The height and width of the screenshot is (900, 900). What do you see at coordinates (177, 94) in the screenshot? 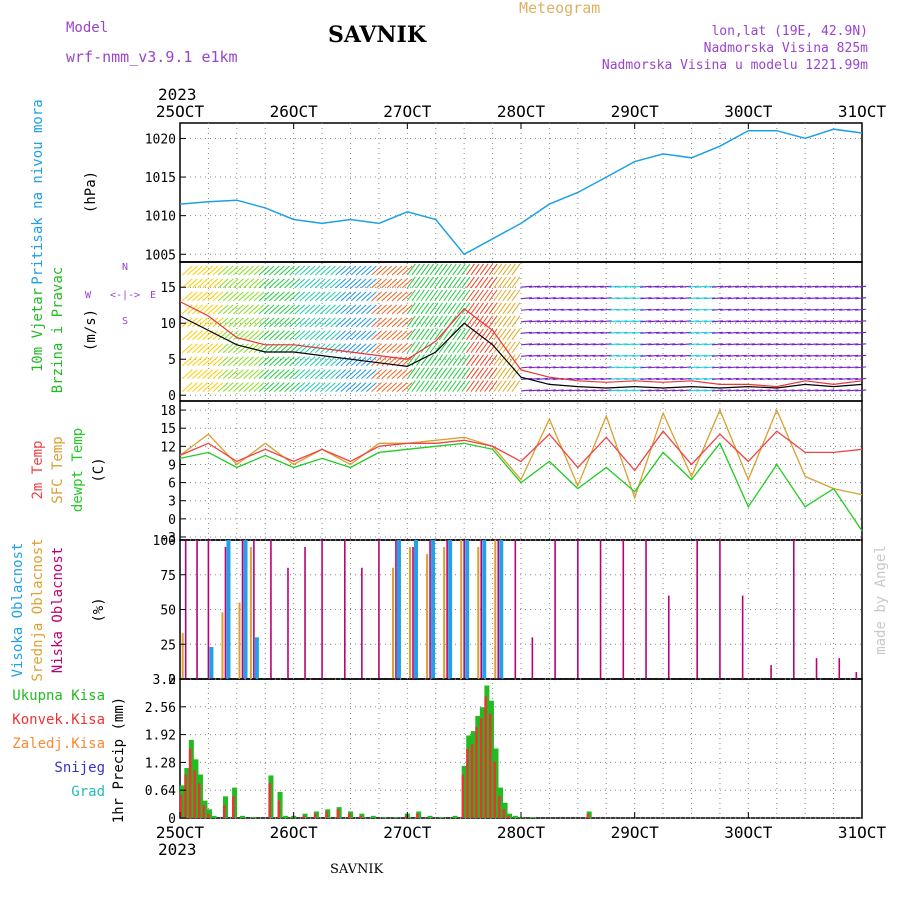
I see `year-label-top: 2023` at bounding box center [177, 94].